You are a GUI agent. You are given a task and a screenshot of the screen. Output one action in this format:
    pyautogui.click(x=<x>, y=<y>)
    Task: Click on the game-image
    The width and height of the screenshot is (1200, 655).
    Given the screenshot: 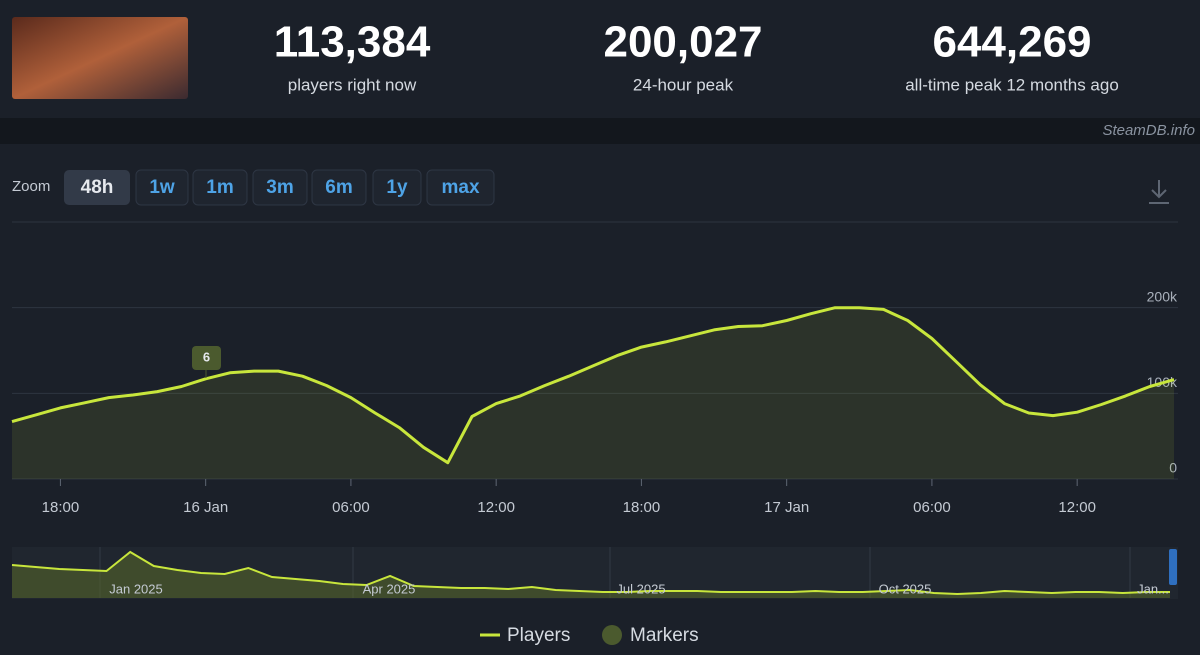 What is the action you would take?
    pyautogui.click(x=100, y=58)
    